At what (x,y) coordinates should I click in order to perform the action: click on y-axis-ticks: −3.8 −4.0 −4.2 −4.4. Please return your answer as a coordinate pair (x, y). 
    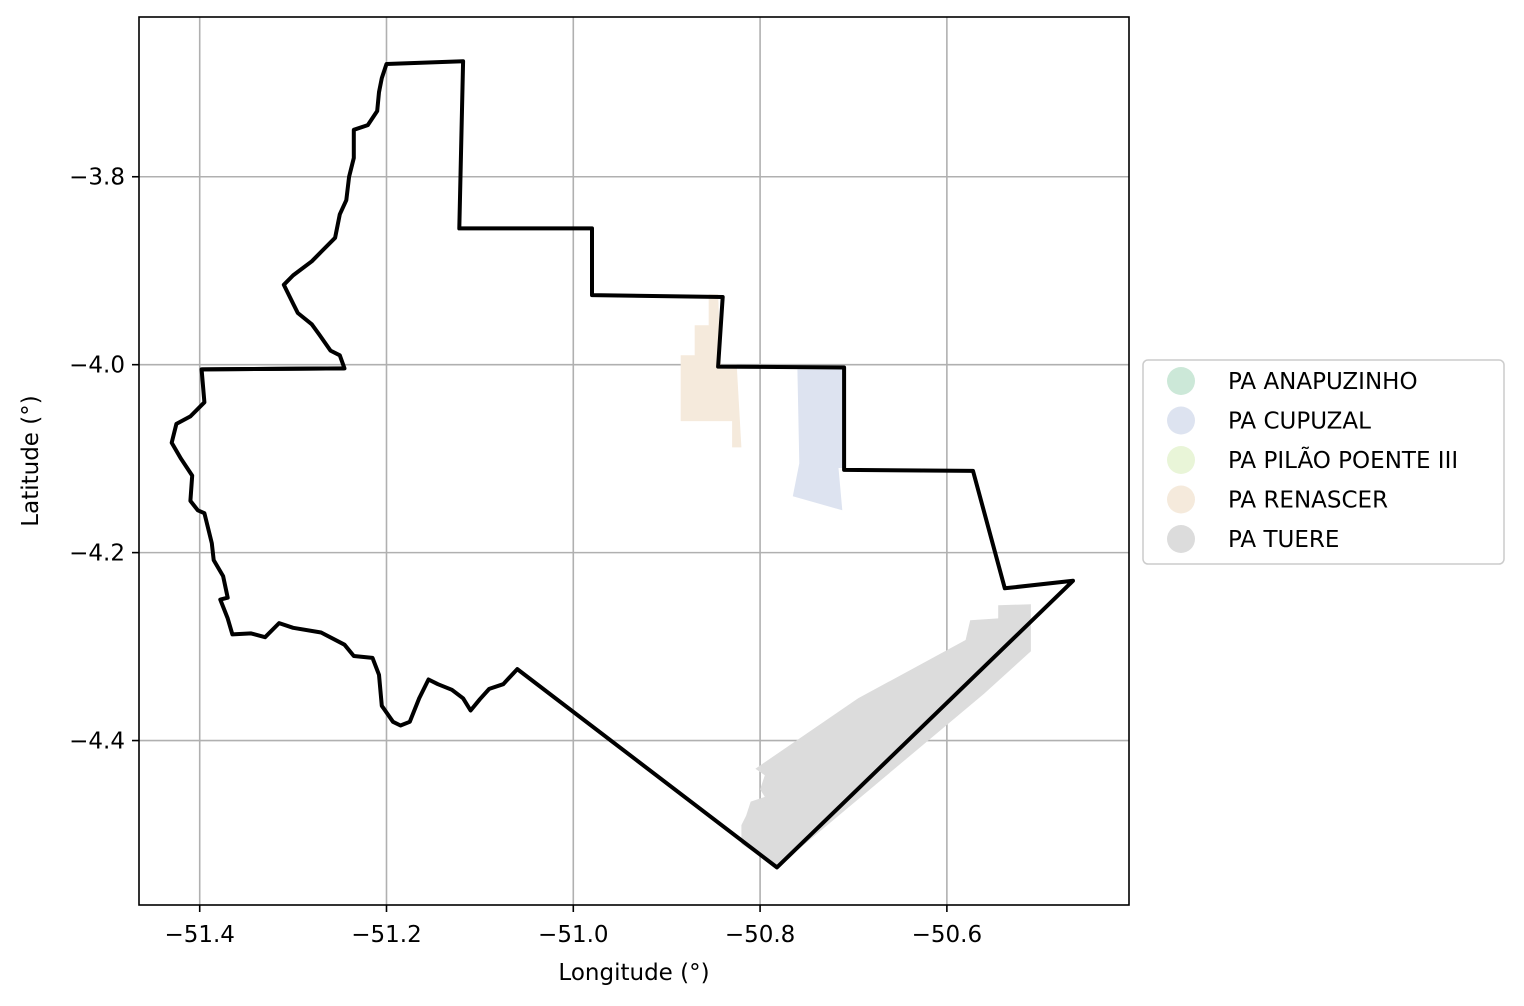
    Looking at the image, I should click on (104, 460).